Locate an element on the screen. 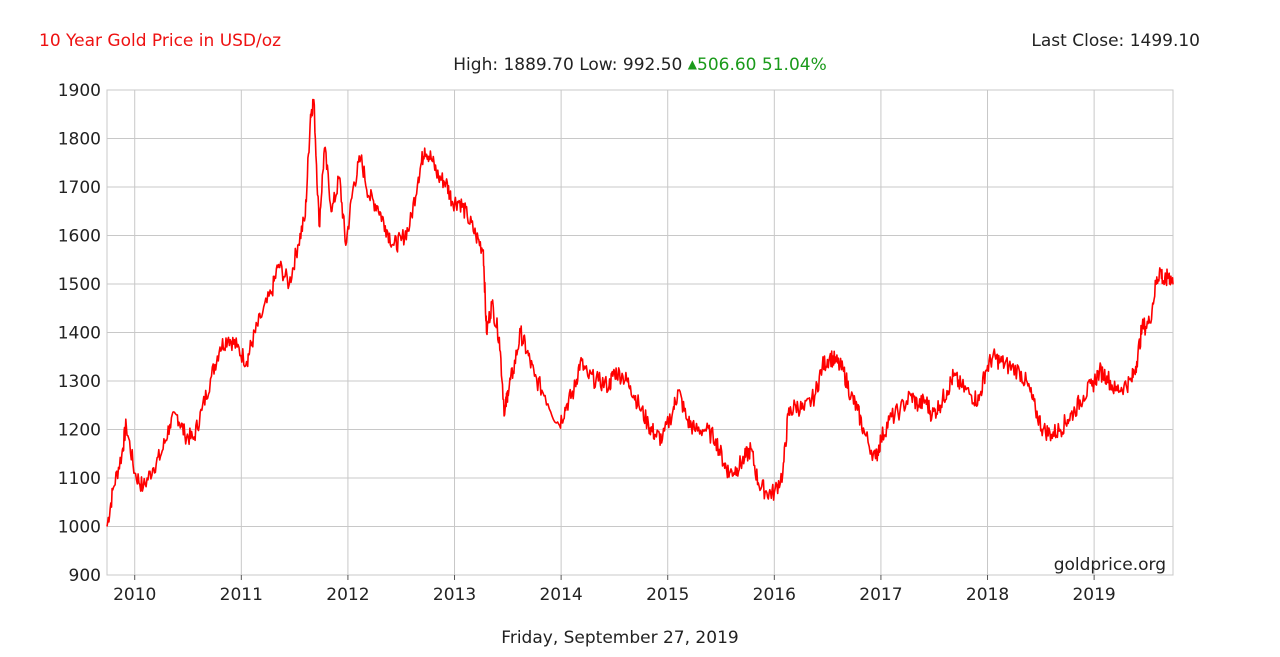 Image resolution: width=1280 pixels, height=657 pixels. y-tick-label: 900 is located at coordinates (85, 576).